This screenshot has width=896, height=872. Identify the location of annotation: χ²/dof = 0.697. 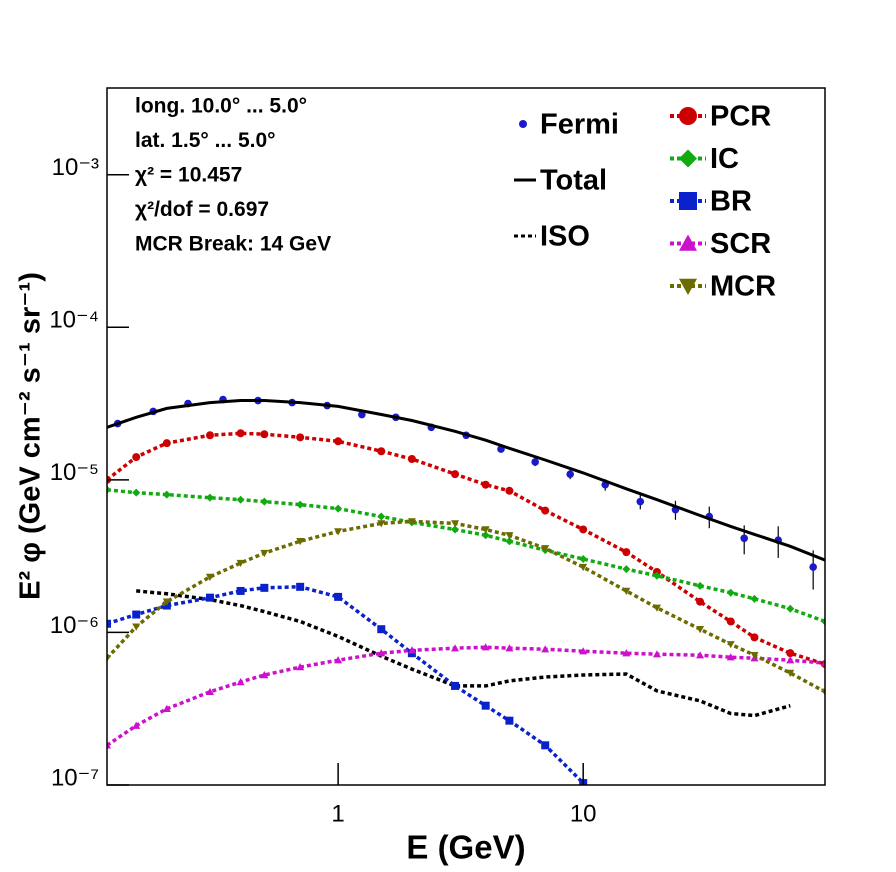
(202, 209).